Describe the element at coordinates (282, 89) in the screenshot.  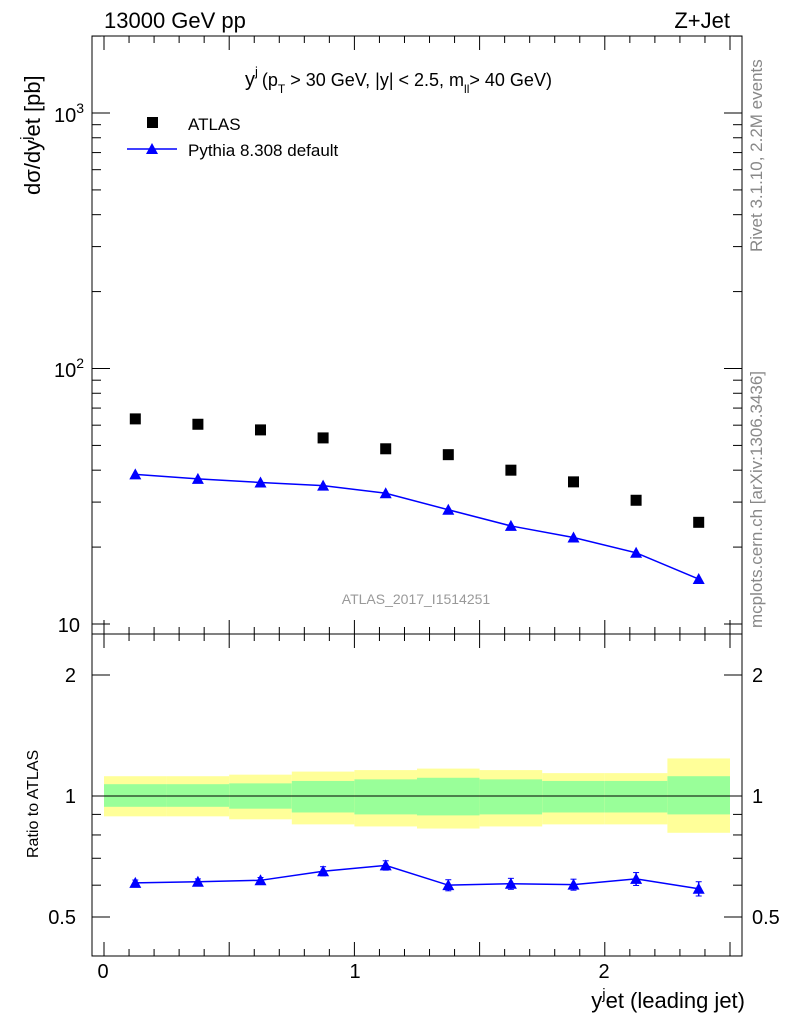
I see `title-t: T` at that location.